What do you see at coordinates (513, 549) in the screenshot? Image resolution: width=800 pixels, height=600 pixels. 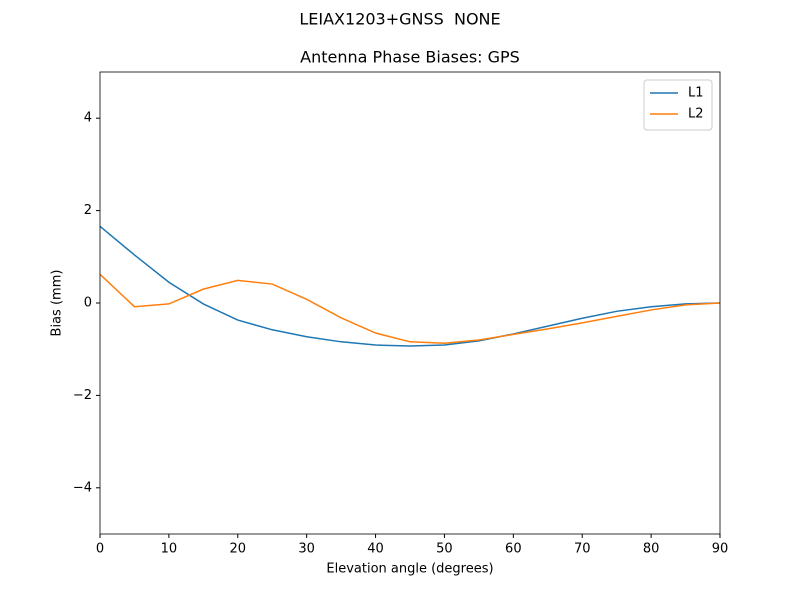 I see `x-tick-label: 60` at bounding box center [513, 549].